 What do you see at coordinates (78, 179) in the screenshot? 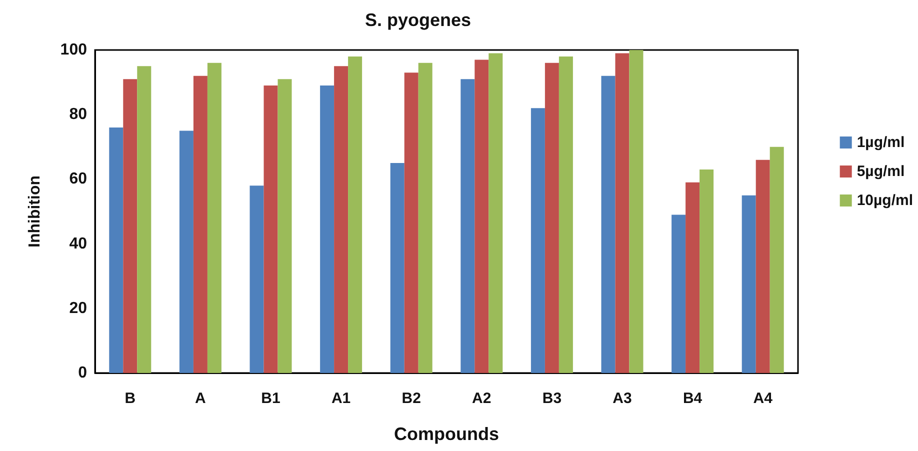
I see `y-tick-label: 60` at bounding box center [78, 179].